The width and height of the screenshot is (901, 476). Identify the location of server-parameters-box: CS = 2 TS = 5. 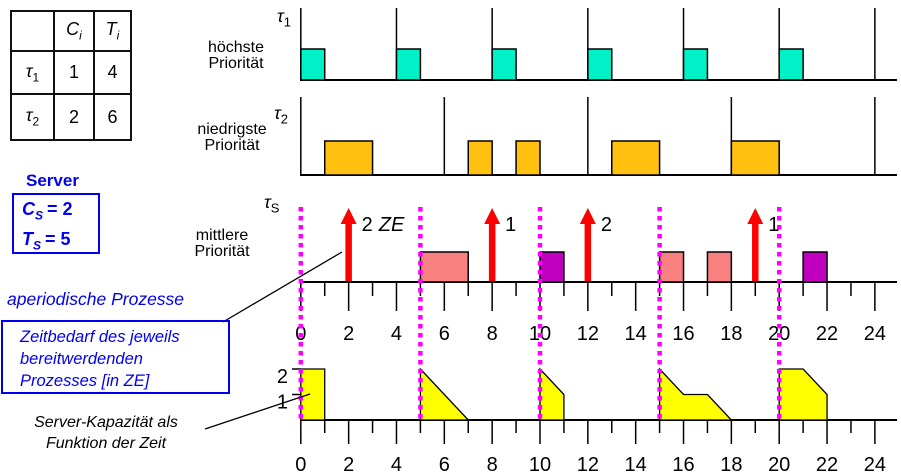
(56, 223).